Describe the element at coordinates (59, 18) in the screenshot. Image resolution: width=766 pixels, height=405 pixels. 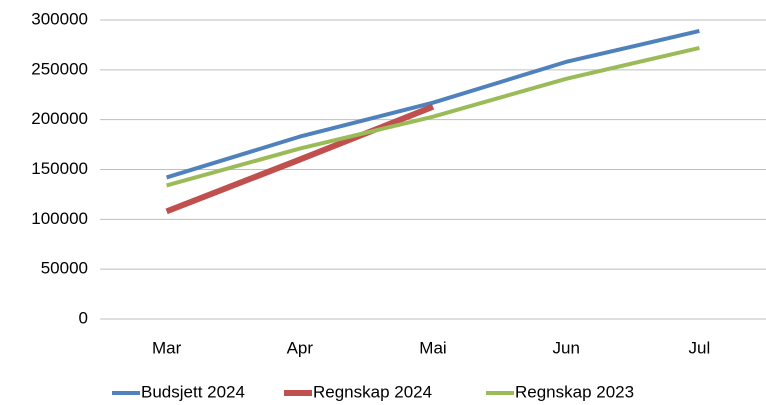
I see `y-tick-label: 300000` at that location.